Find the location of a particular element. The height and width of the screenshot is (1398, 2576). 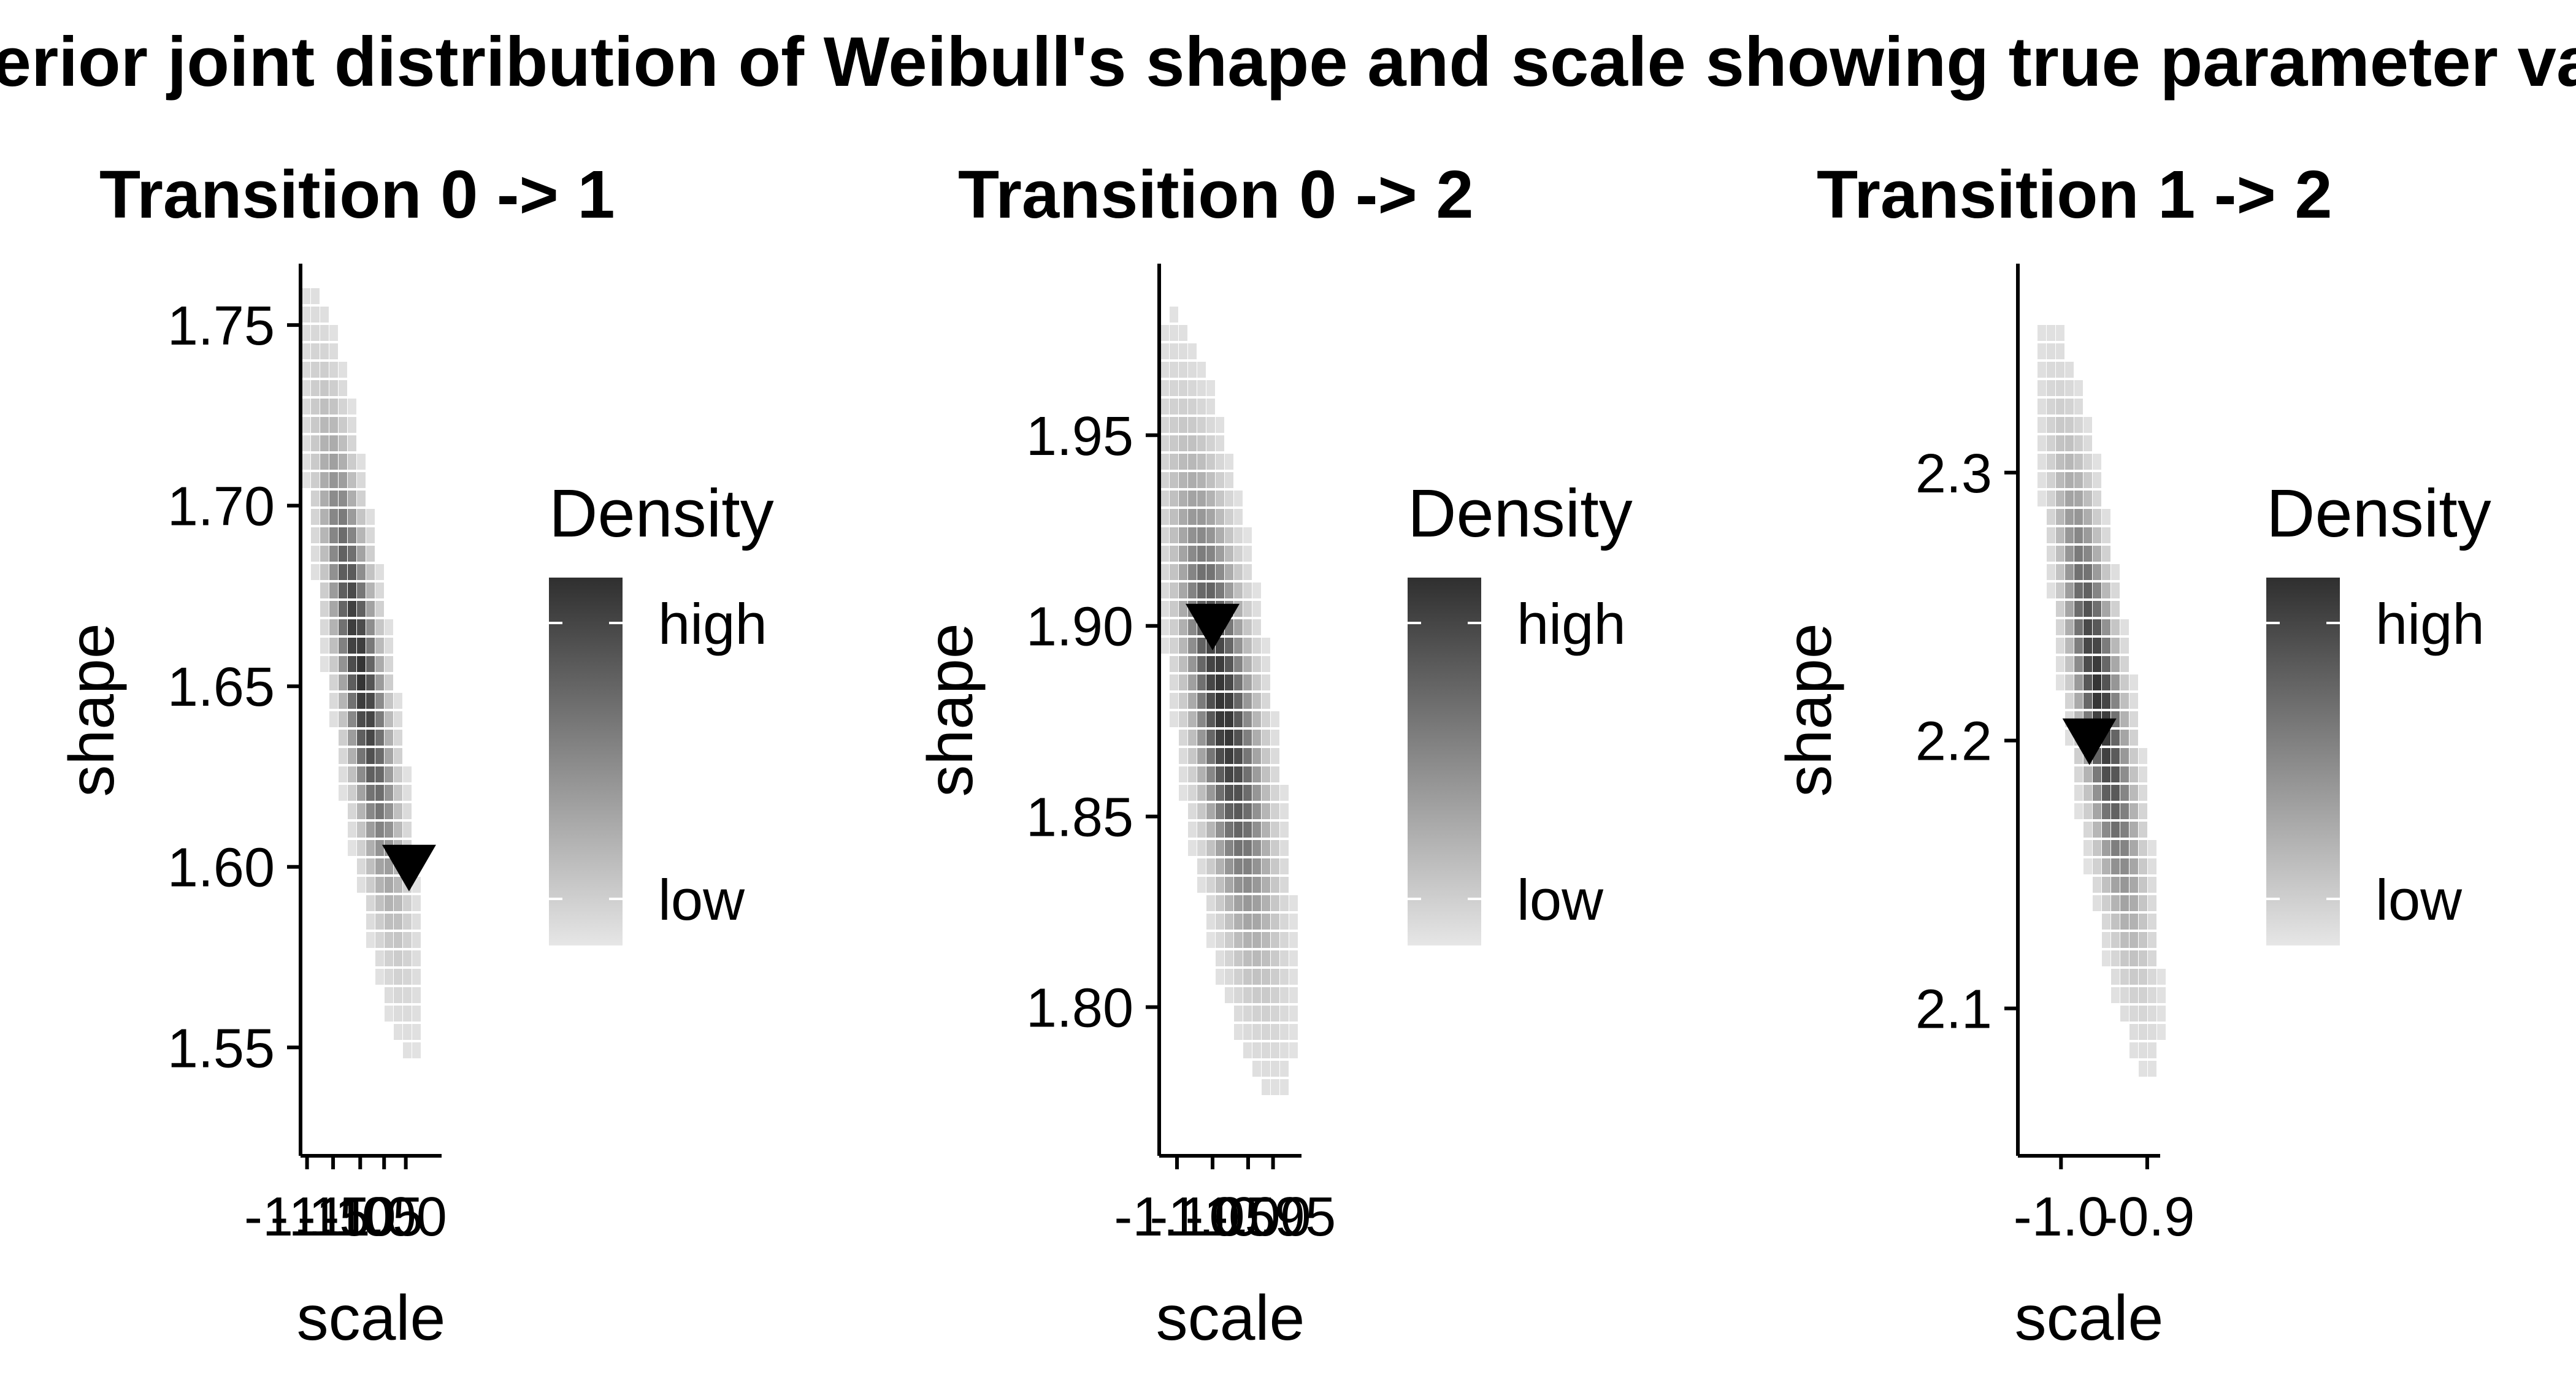

y-tick-label: 1.65 is located at coordinates (221, 687).